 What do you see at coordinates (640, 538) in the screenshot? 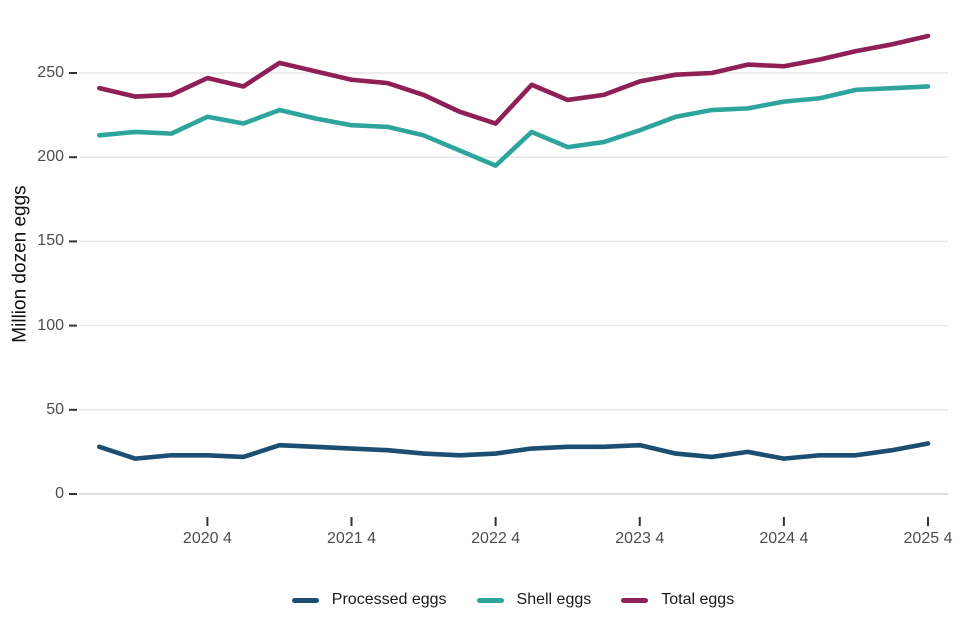
I see `x-tick-label-2023: 2023 4` at bounding box center [640, 538].